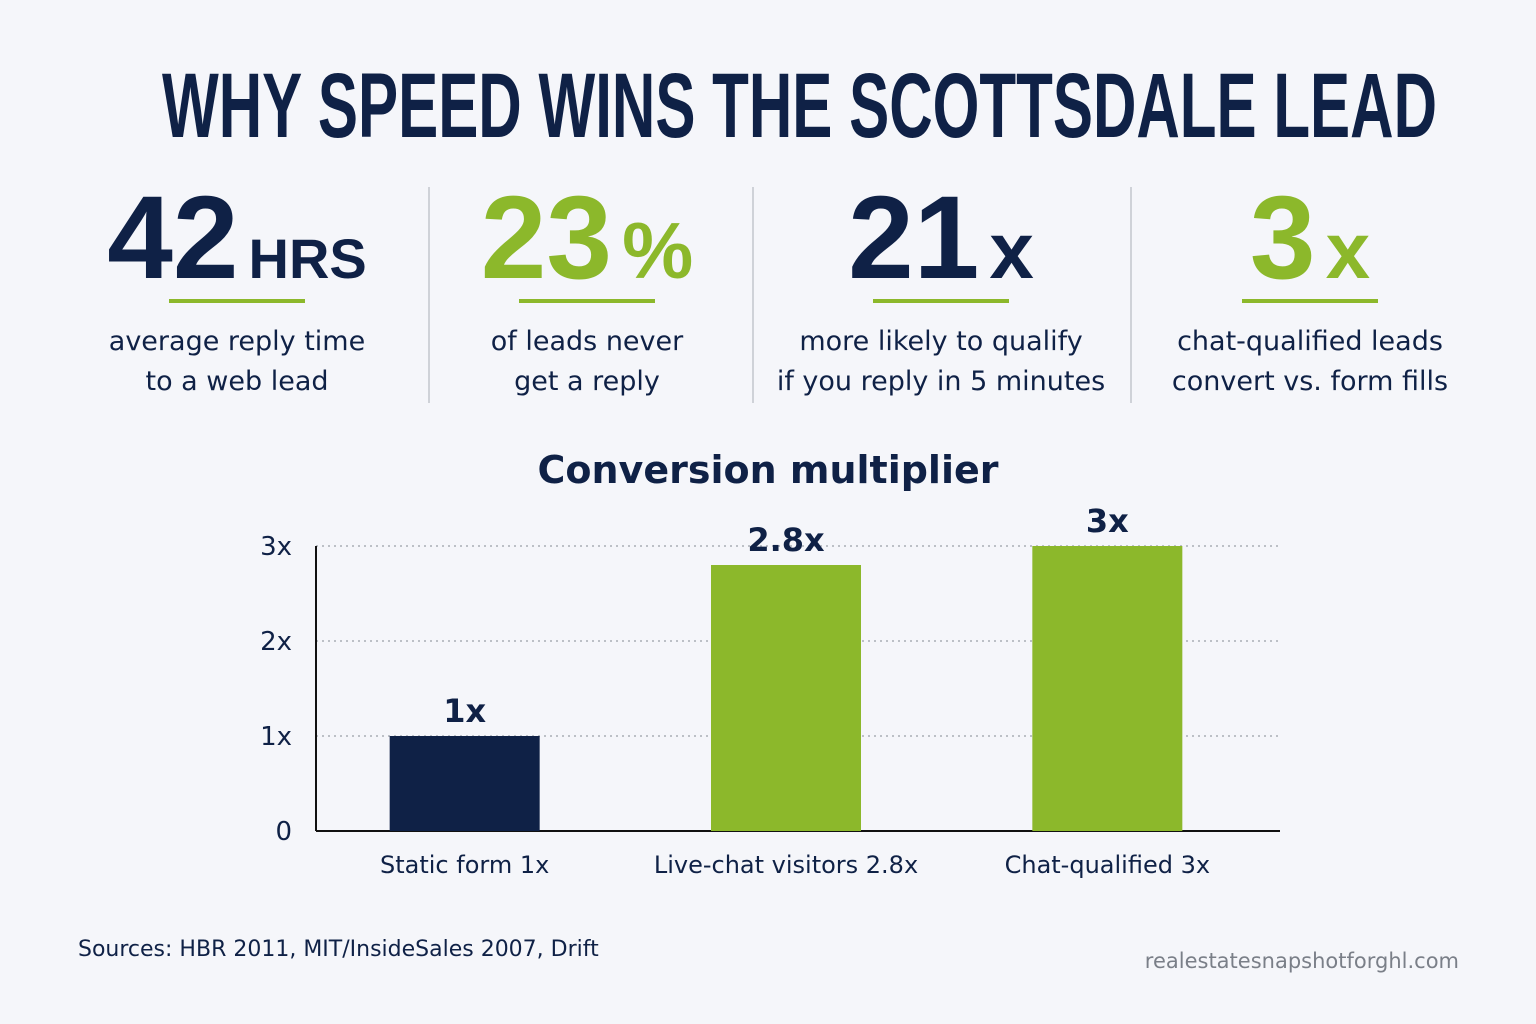 This screenshot has width=1536, height=1024. What do you see at coordinates (237, 341) in the screenshot?
I see `stat-caption: average reply time` at bounding box center [237, 341].